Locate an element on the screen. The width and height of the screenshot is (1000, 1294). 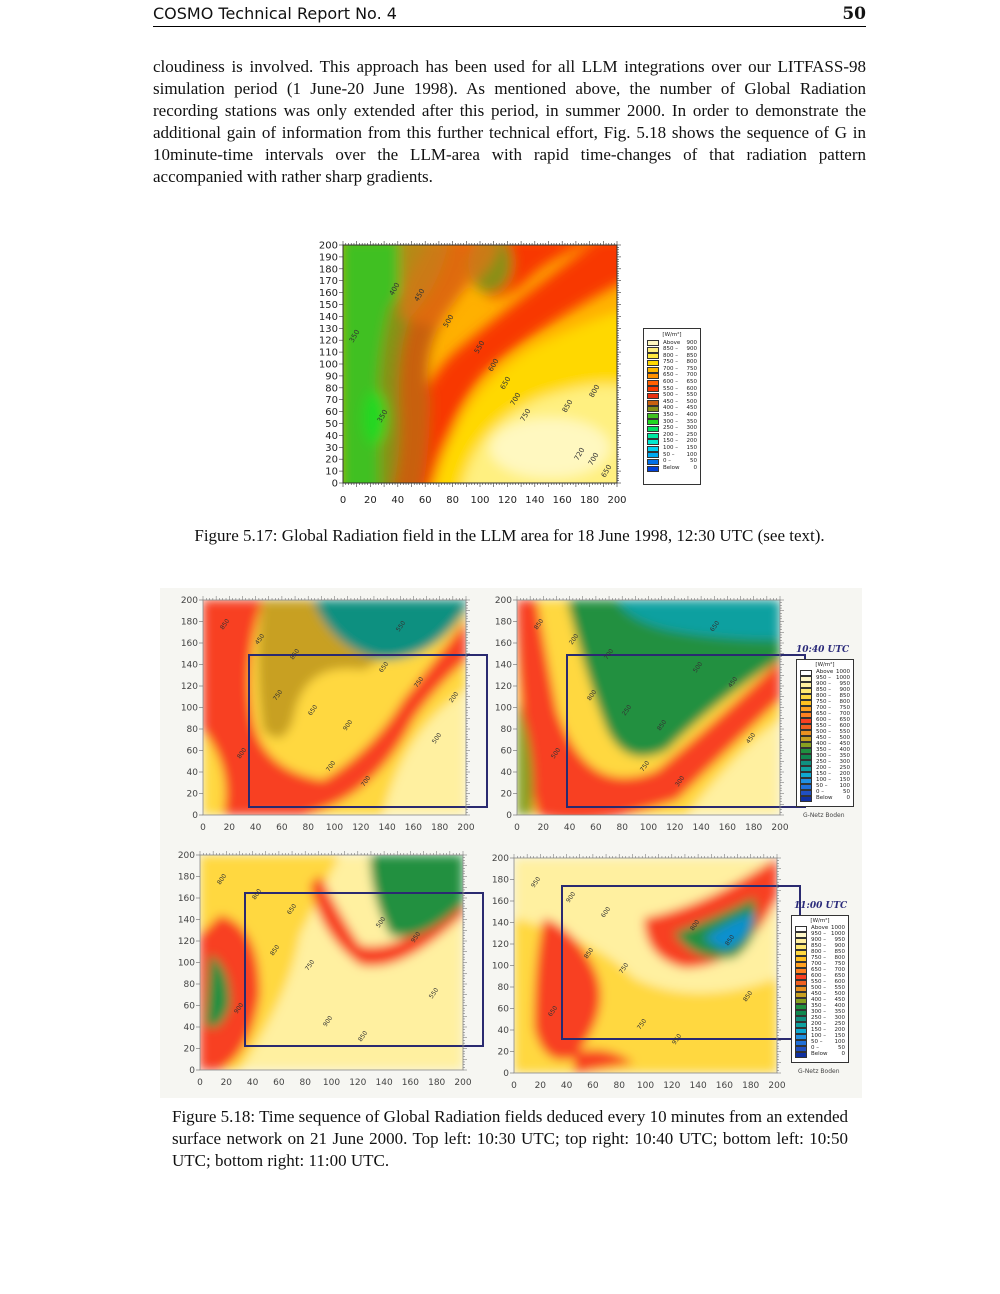
legend-range-value: 550 is located at coordinates (840, 988).